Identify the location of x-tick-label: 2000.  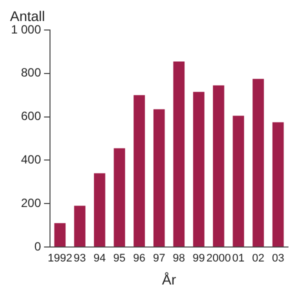
(218, 258).